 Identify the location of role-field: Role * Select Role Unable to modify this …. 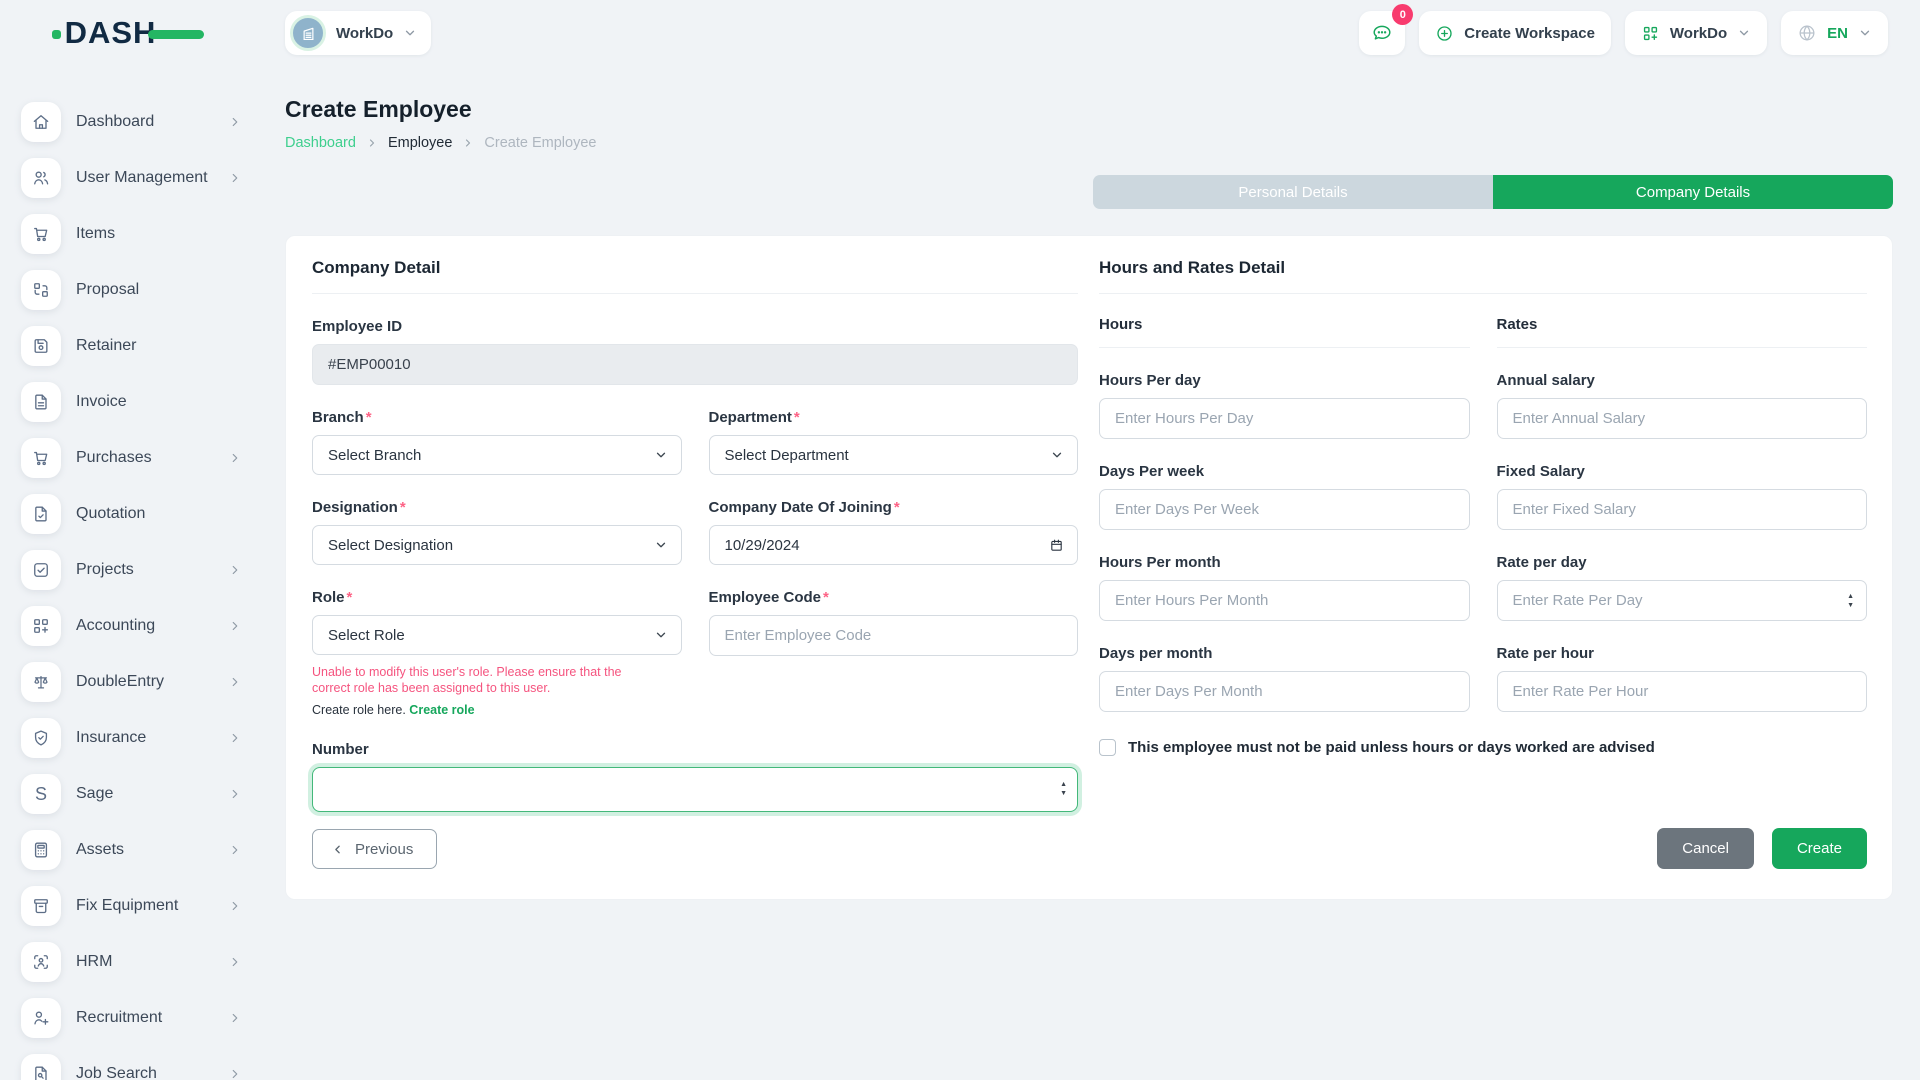
(497, 653).